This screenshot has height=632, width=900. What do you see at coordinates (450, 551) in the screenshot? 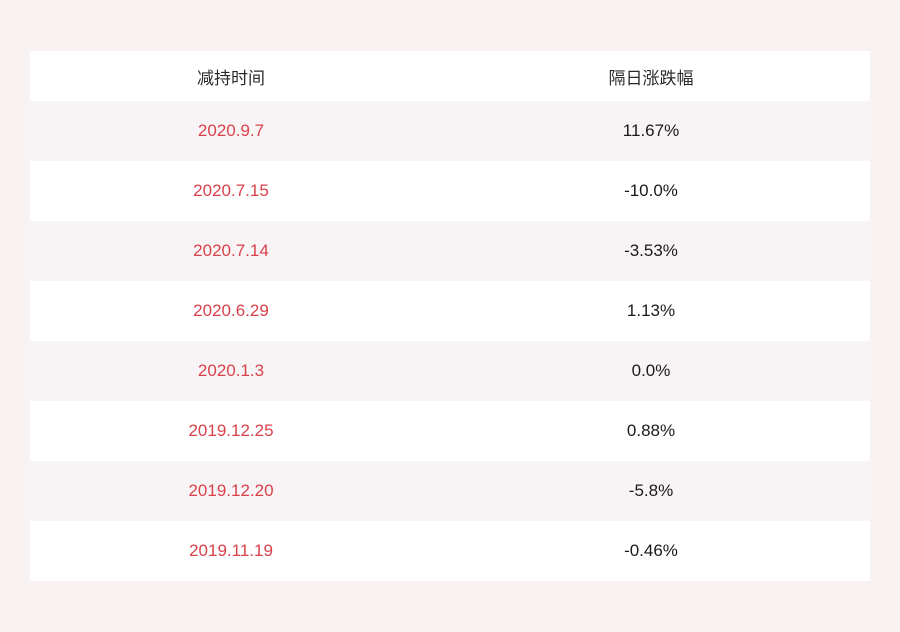
I see `table-row: 2019.11.19 -0.46%` at bounding box center [450, 551].